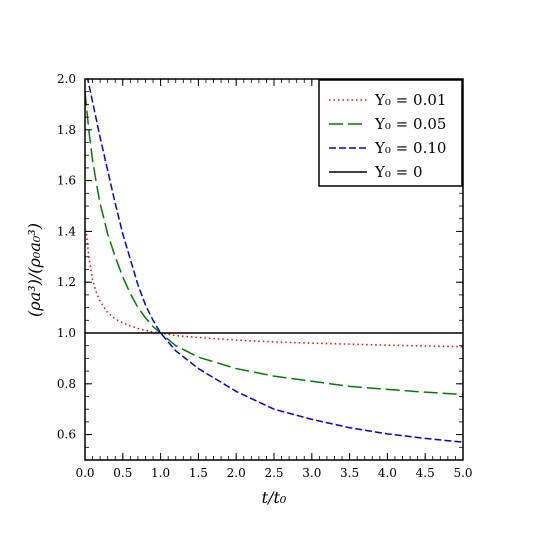  Describe the element at coordinates (66, 384) in the screenshot. I see `y-tick-label: 0.8` at that location.